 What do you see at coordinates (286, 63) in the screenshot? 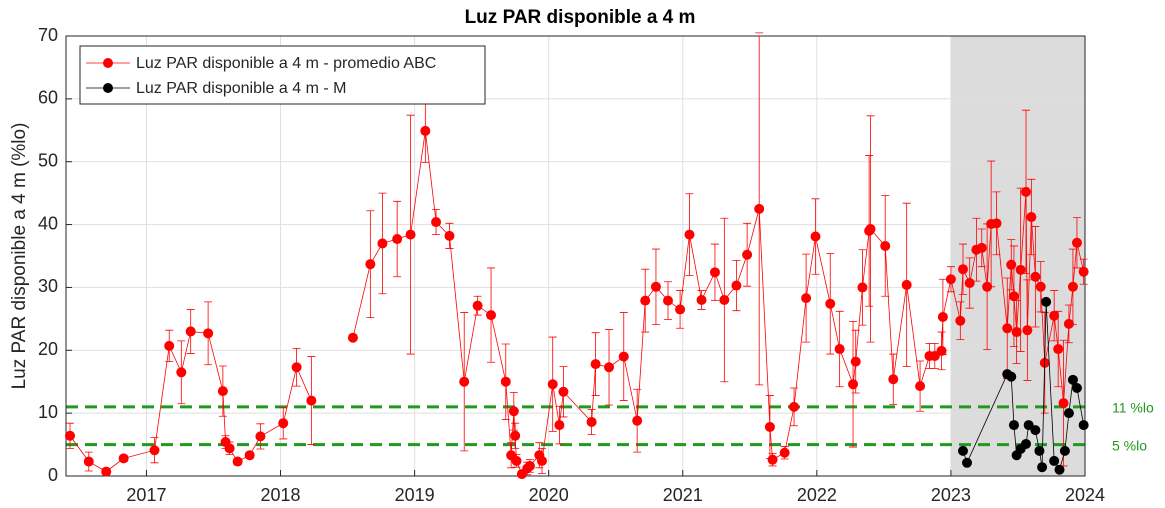
I see `legend-label: Luz PAR disponible a 4 m - promedio ABC` at bounding box center [286, 63].